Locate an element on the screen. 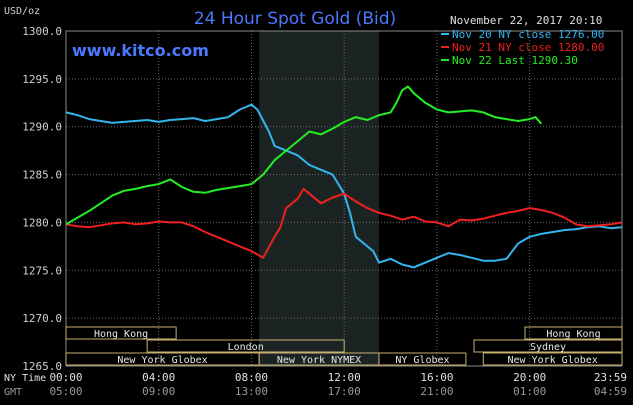  y-tick-label: 1265.0 is located at coordinates (42, 366).